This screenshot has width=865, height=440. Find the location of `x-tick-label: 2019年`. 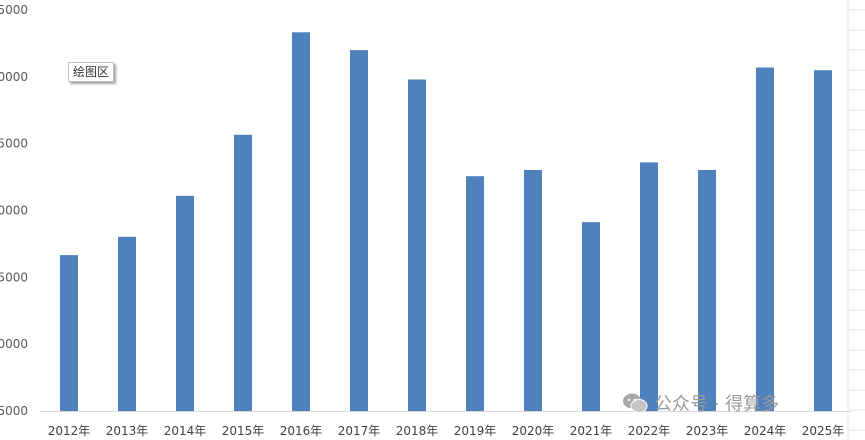

x-tick-label: 2019年 is located at coordinates (475, 431).